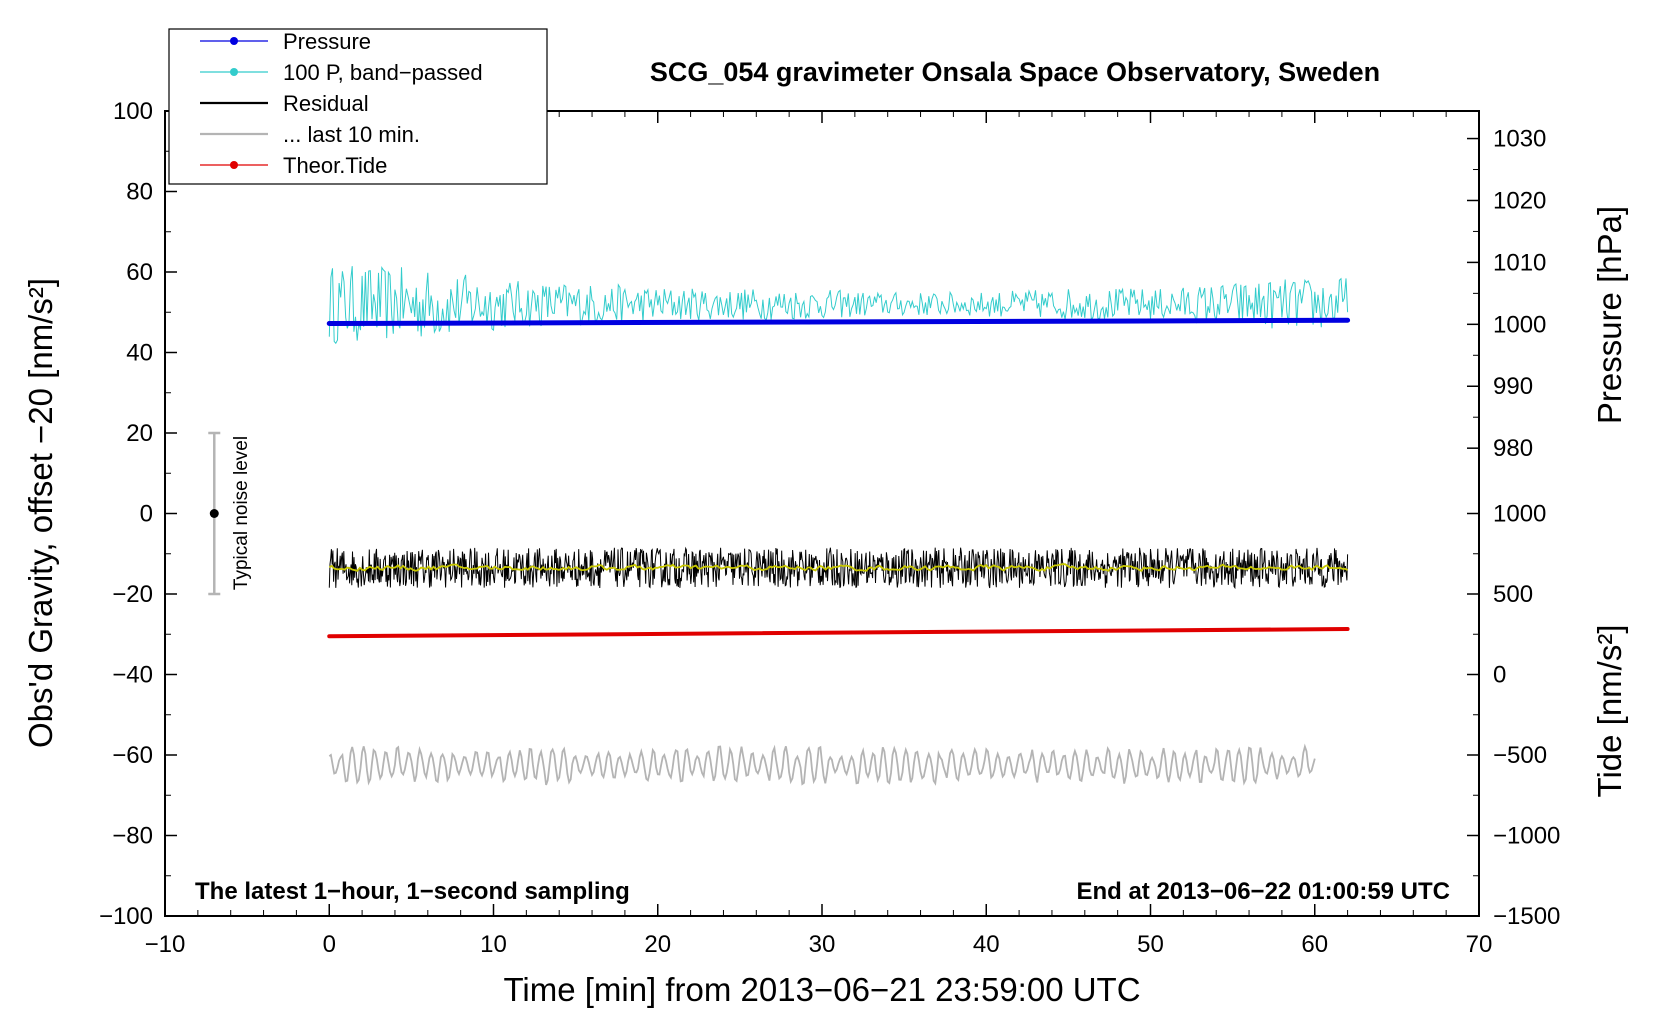 This screenshot has height=1020, width=1660. I want to click on y-tick-label: 60, so click(139, 272).